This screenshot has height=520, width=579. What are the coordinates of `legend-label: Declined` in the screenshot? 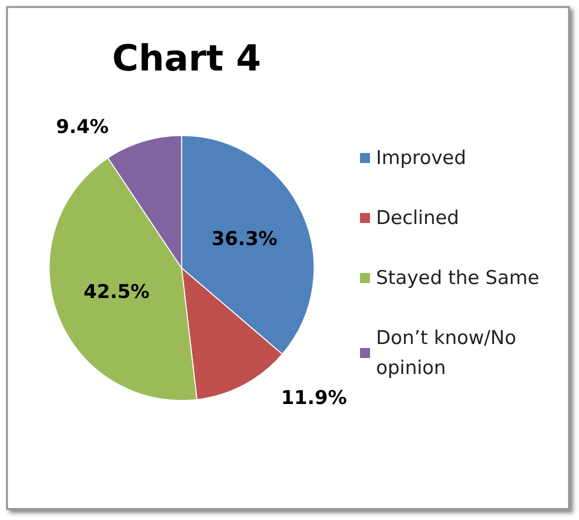 It's located at (418, 218).